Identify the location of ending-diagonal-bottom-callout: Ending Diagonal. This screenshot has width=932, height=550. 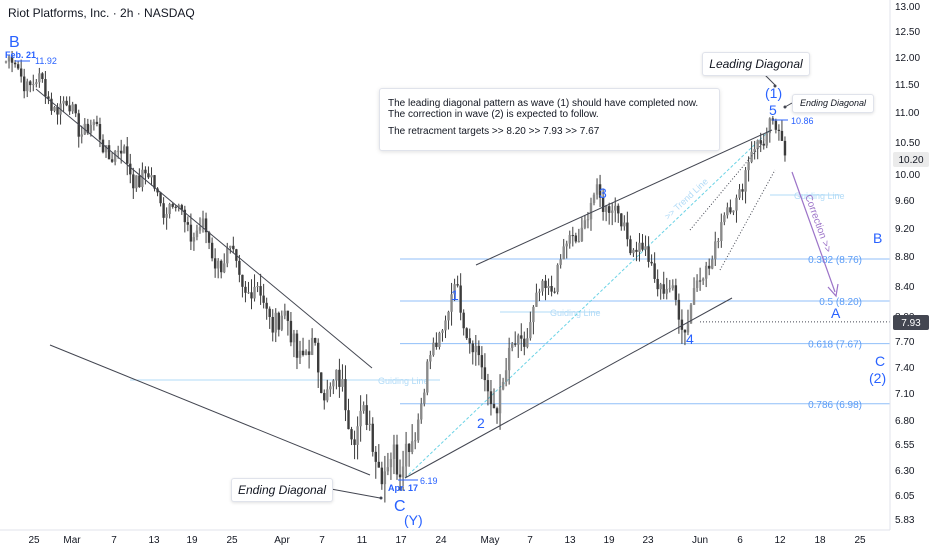
(282, 490).